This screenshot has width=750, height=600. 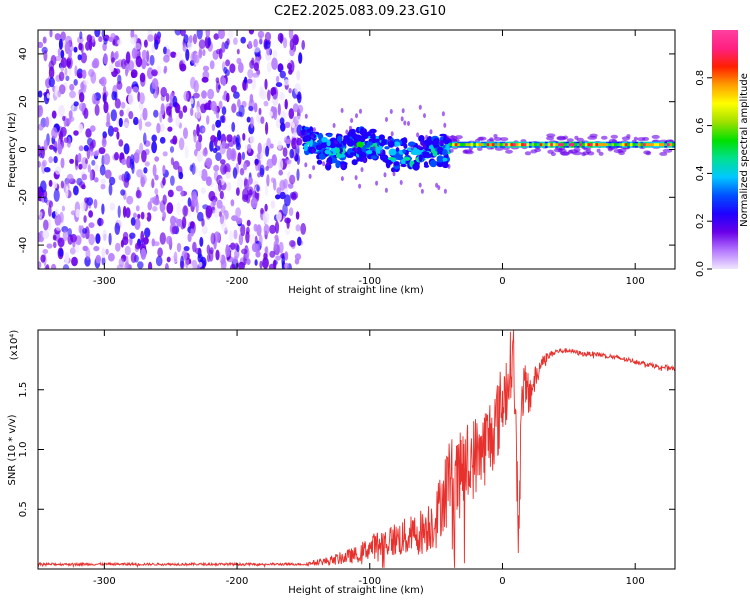 What do you see at coordinates (700, 221) in the screenshot?
I see `colorbar-tick-label: 0.2` at bounding box center [700, 221].